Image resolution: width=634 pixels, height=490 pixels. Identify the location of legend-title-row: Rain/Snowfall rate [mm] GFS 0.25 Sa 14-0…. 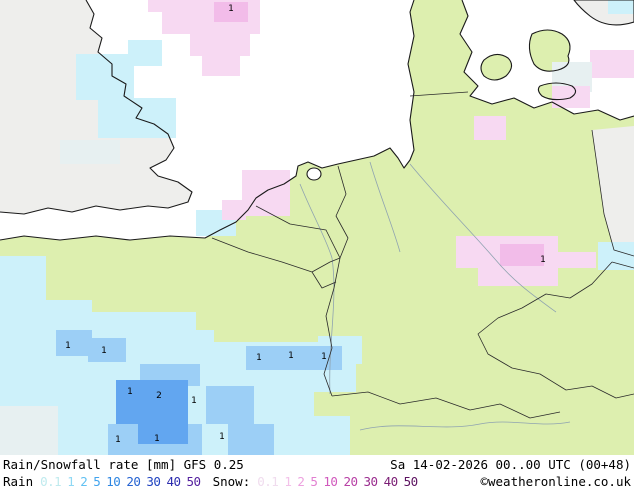
(317, 464).